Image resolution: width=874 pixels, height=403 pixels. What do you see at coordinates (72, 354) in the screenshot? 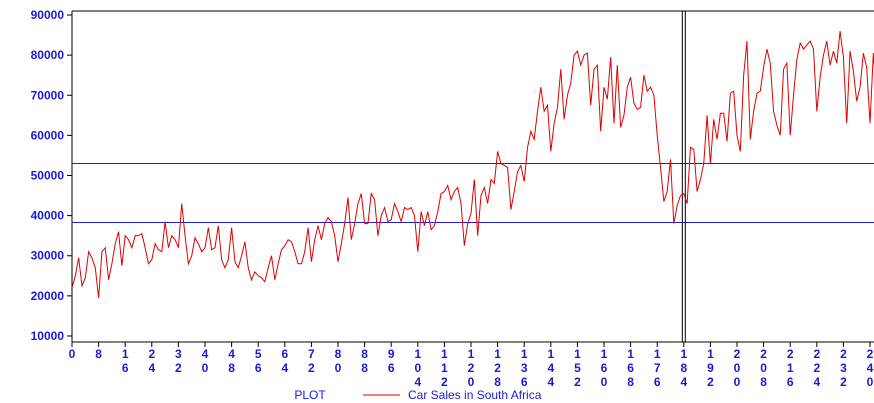
I see `x-tick-label: 0` at bounding box center [72, 354].